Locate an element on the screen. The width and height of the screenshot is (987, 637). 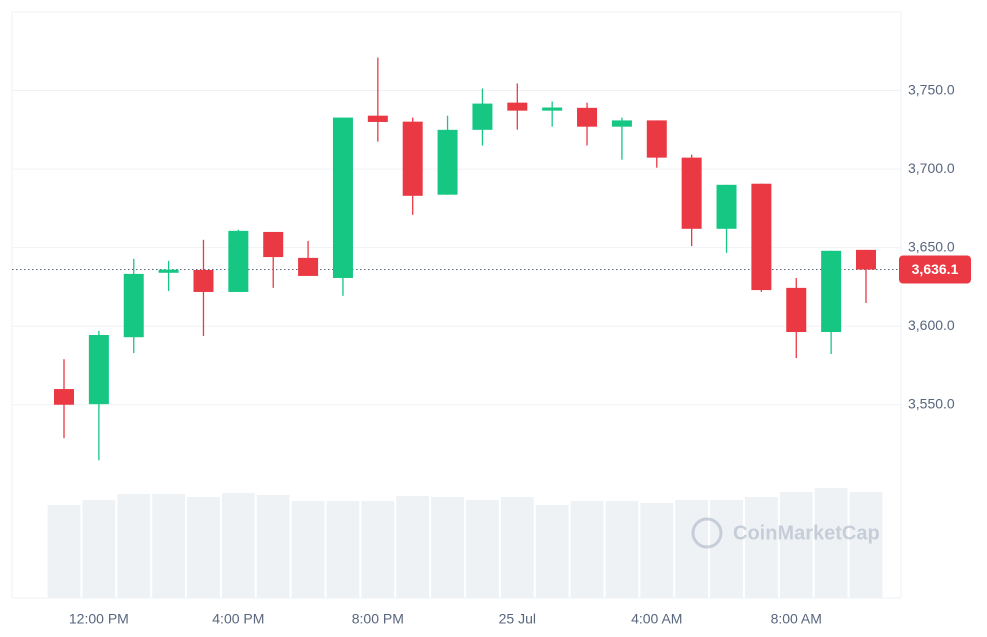
watermark: CoinMarketCap is located at coordinates (785, 533).